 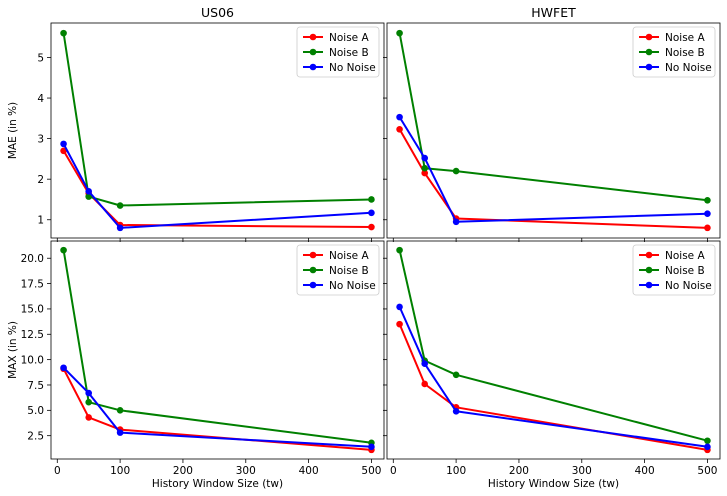 I want to click on y-tick-label: 2, so click(x=40, y=180).